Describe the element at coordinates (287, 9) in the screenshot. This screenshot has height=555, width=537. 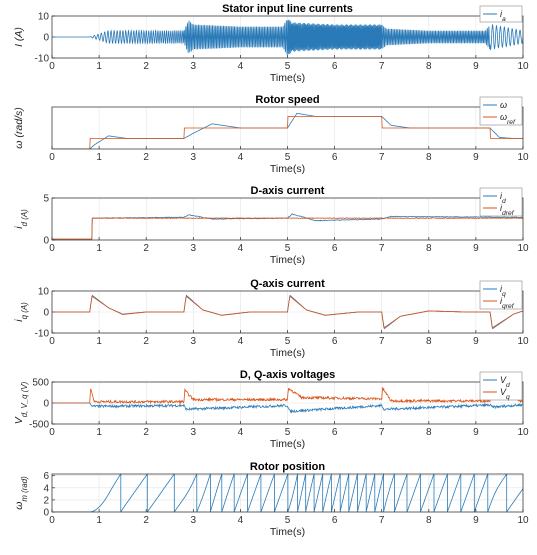
I see `chart-title: Stator input line currents` at that location.